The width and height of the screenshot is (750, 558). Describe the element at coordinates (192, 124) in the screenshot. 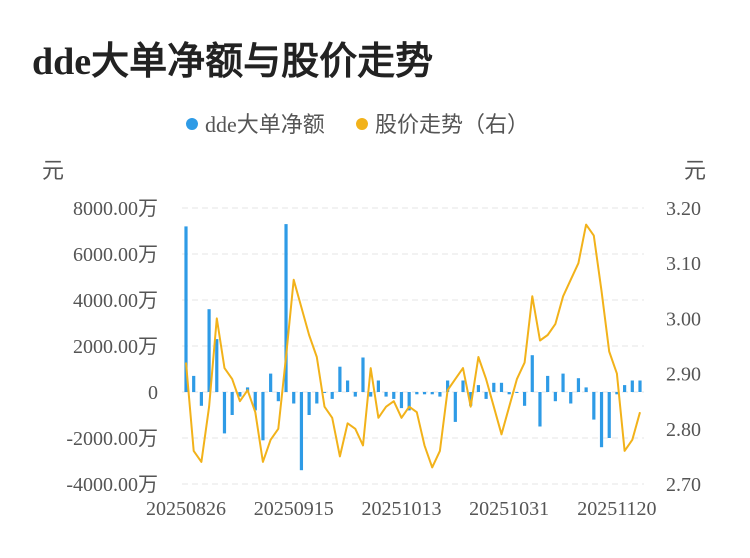

I see `legend-marker-dde` at that location.